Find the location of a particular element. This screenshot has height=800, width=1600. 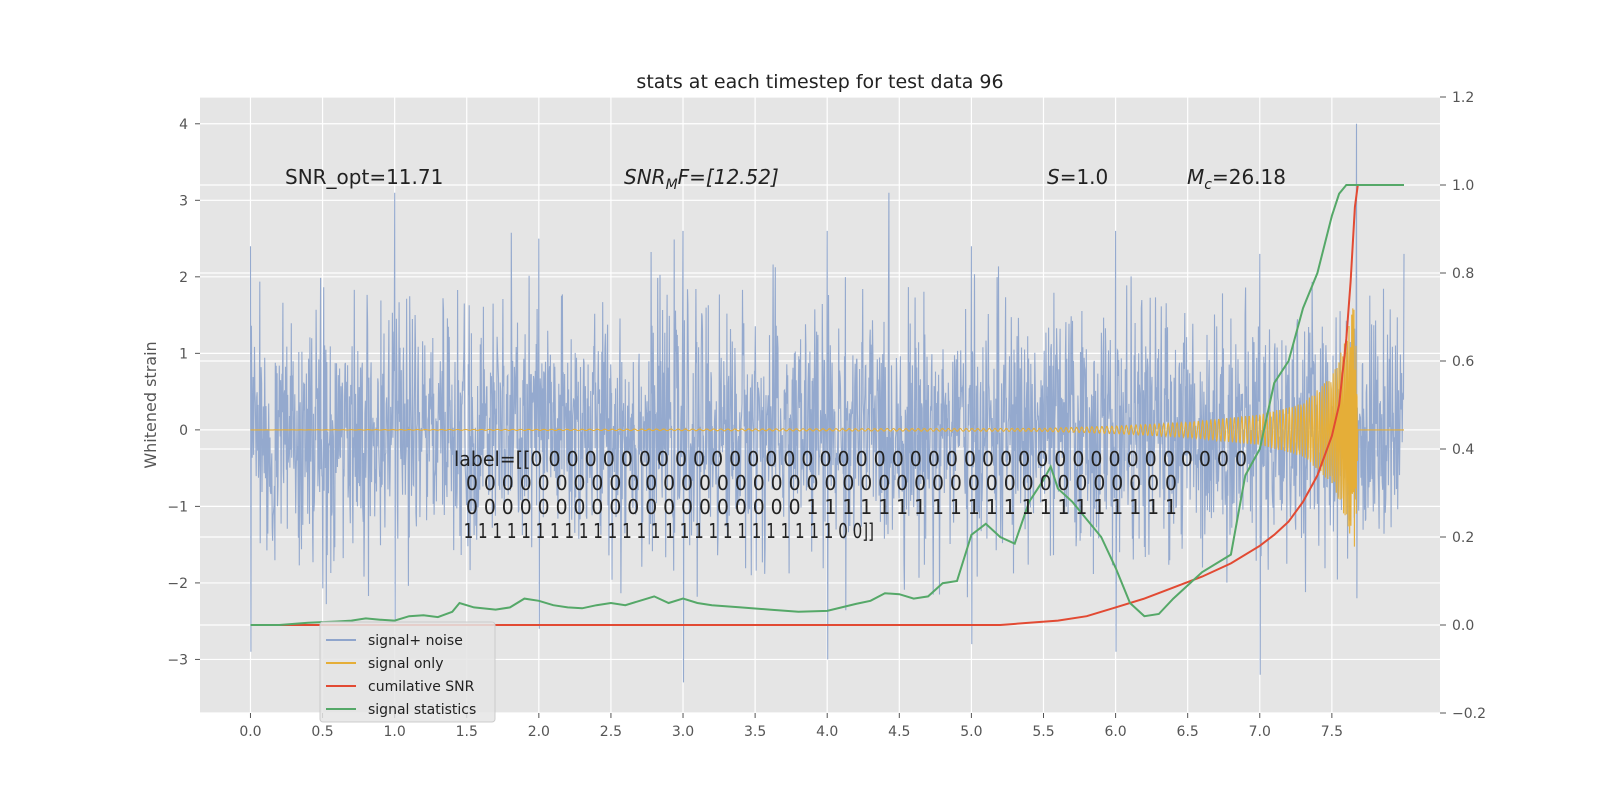

x-tick-label-9: 4.5 is located at coordinates (899, 732).